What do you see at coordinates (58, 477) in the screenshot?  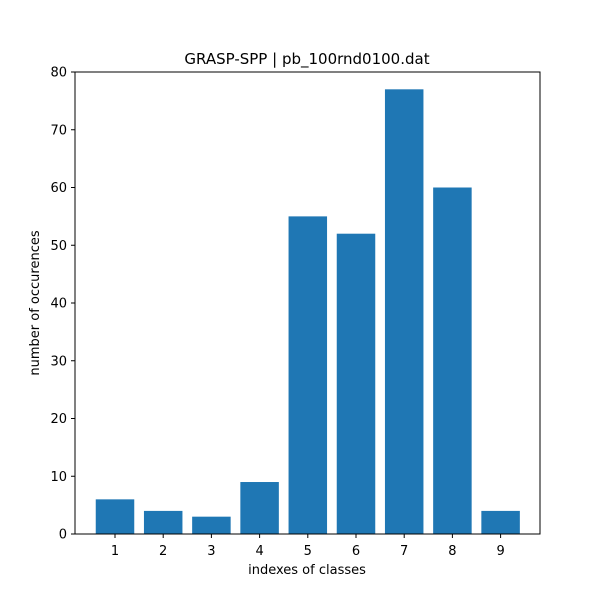 I see `y-tick-label: 10` at bounding box center [58, 477].